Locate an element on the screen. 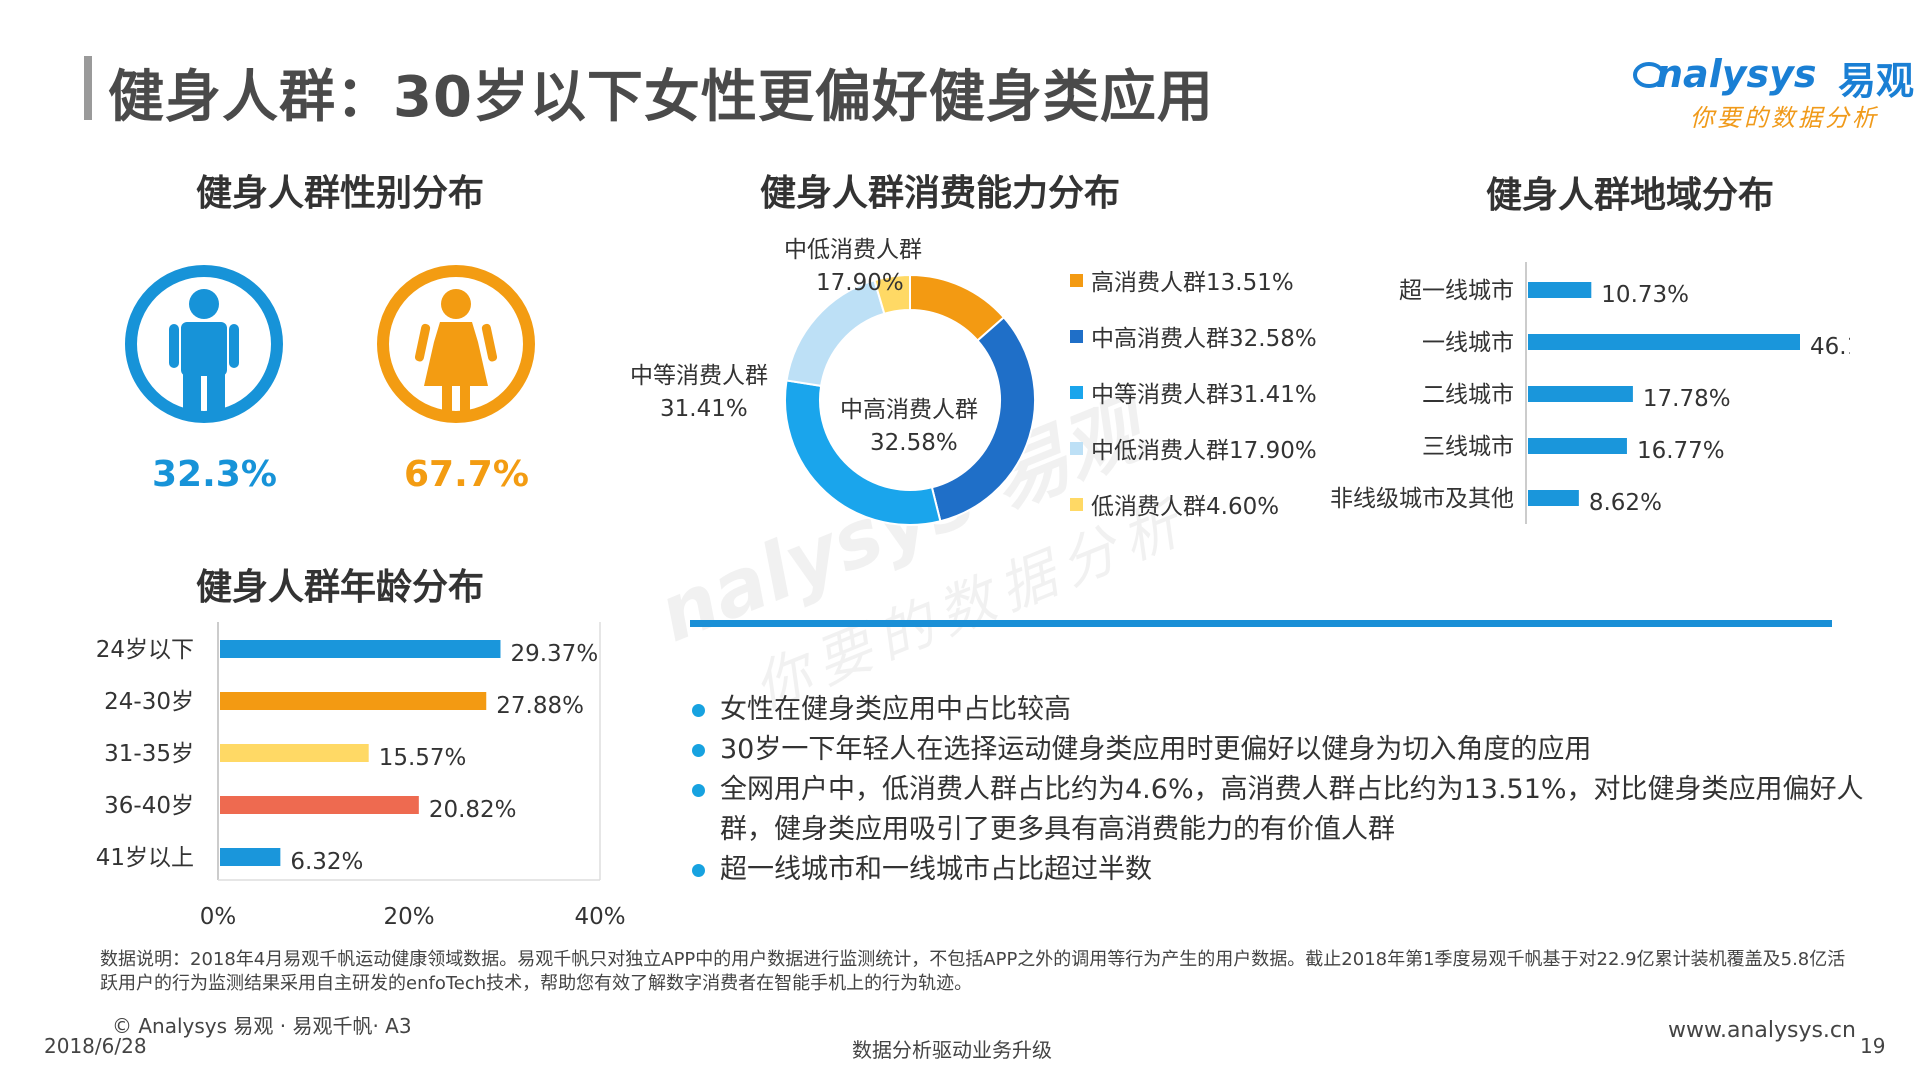 The image size is (1920, 1080). age-category-label: 41岁以上 is located at coordinates (145, 858).